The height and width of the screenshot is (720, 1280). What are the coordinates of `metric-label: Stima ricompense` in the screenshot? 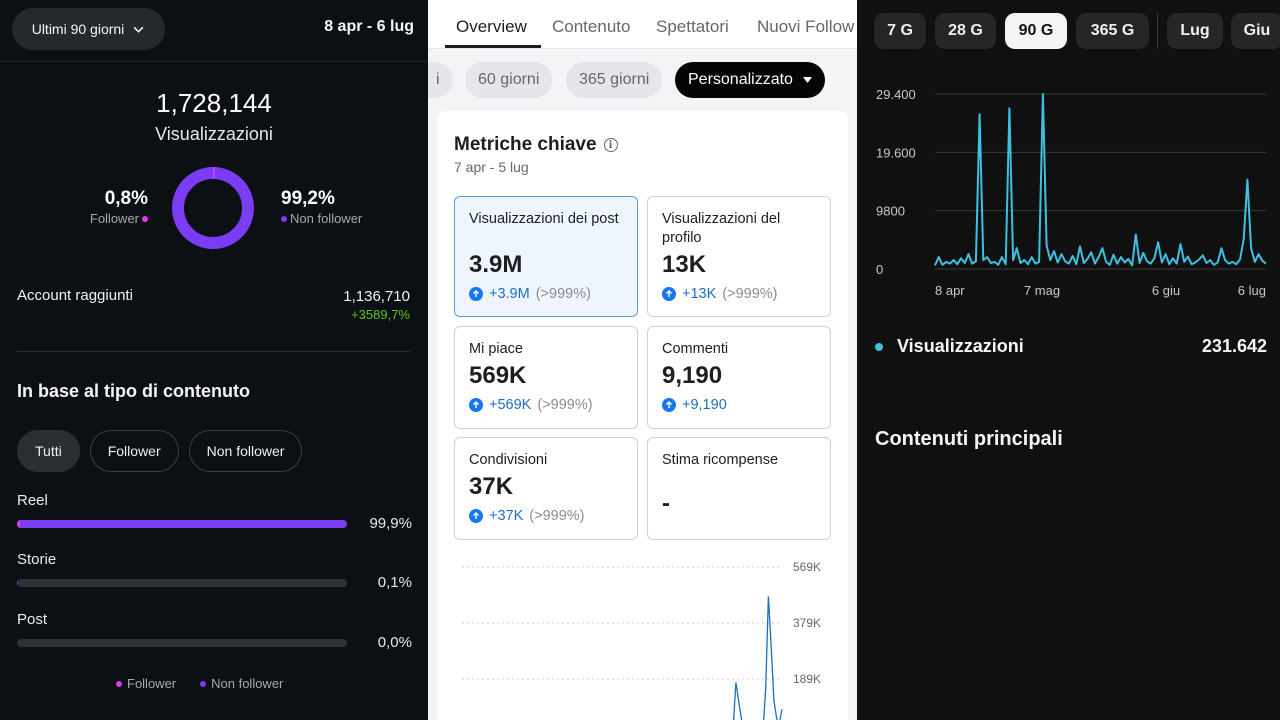 It's located at (720, 460).